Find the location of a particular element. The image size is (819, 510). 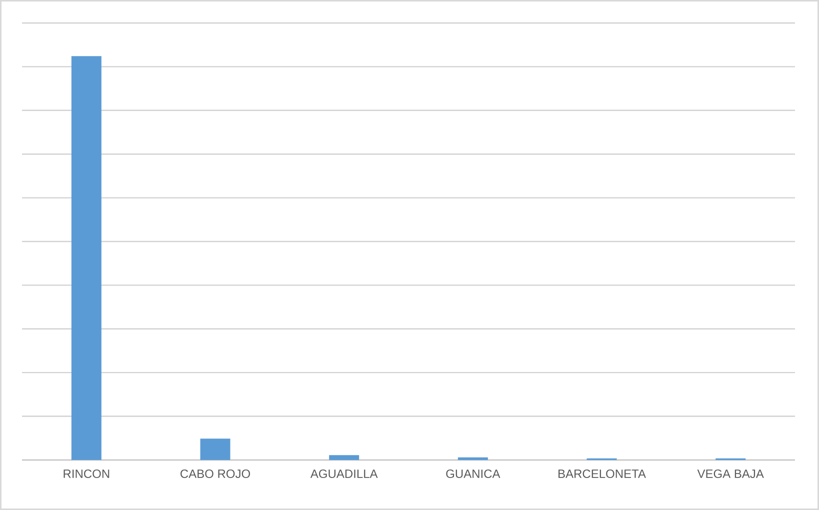

x-tick-label: VEGA BAJA is located at coordinates (730, 474).